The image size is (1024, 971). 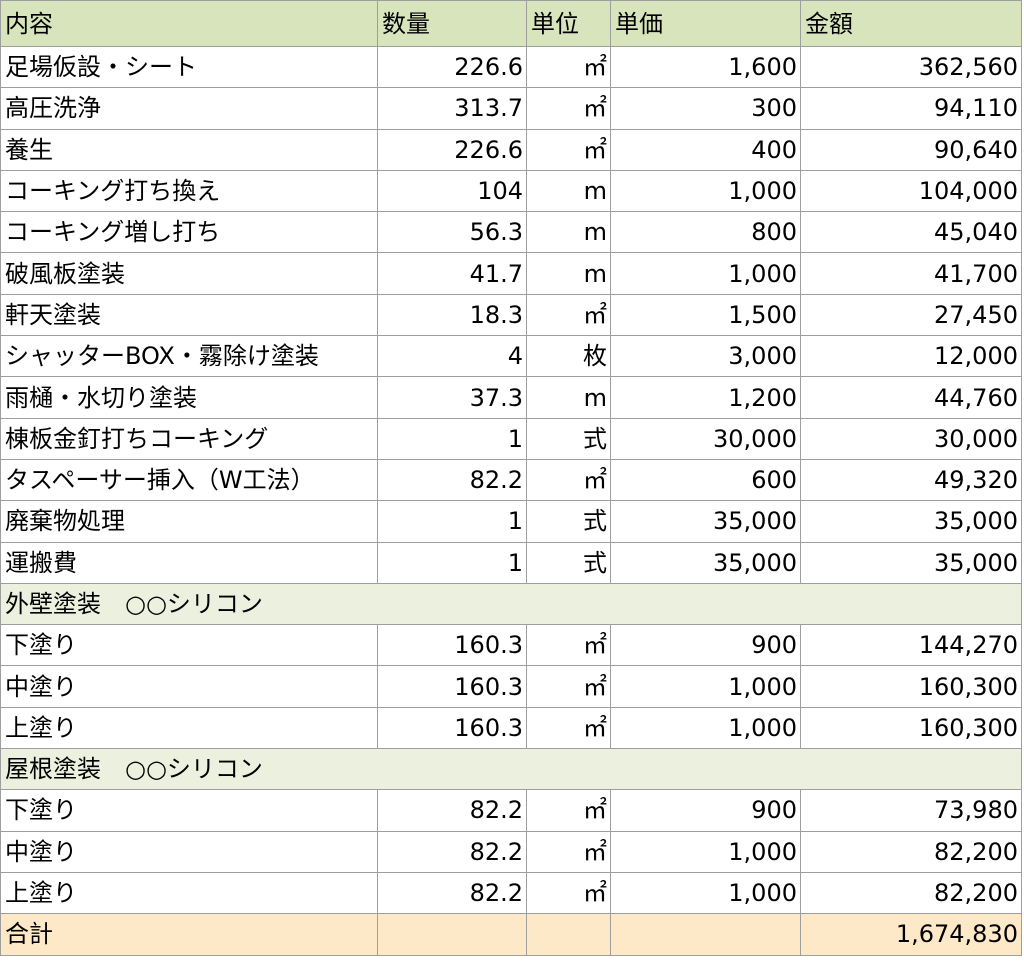 I want to click on total-unit-price-cell, so click(x=706, y=935).